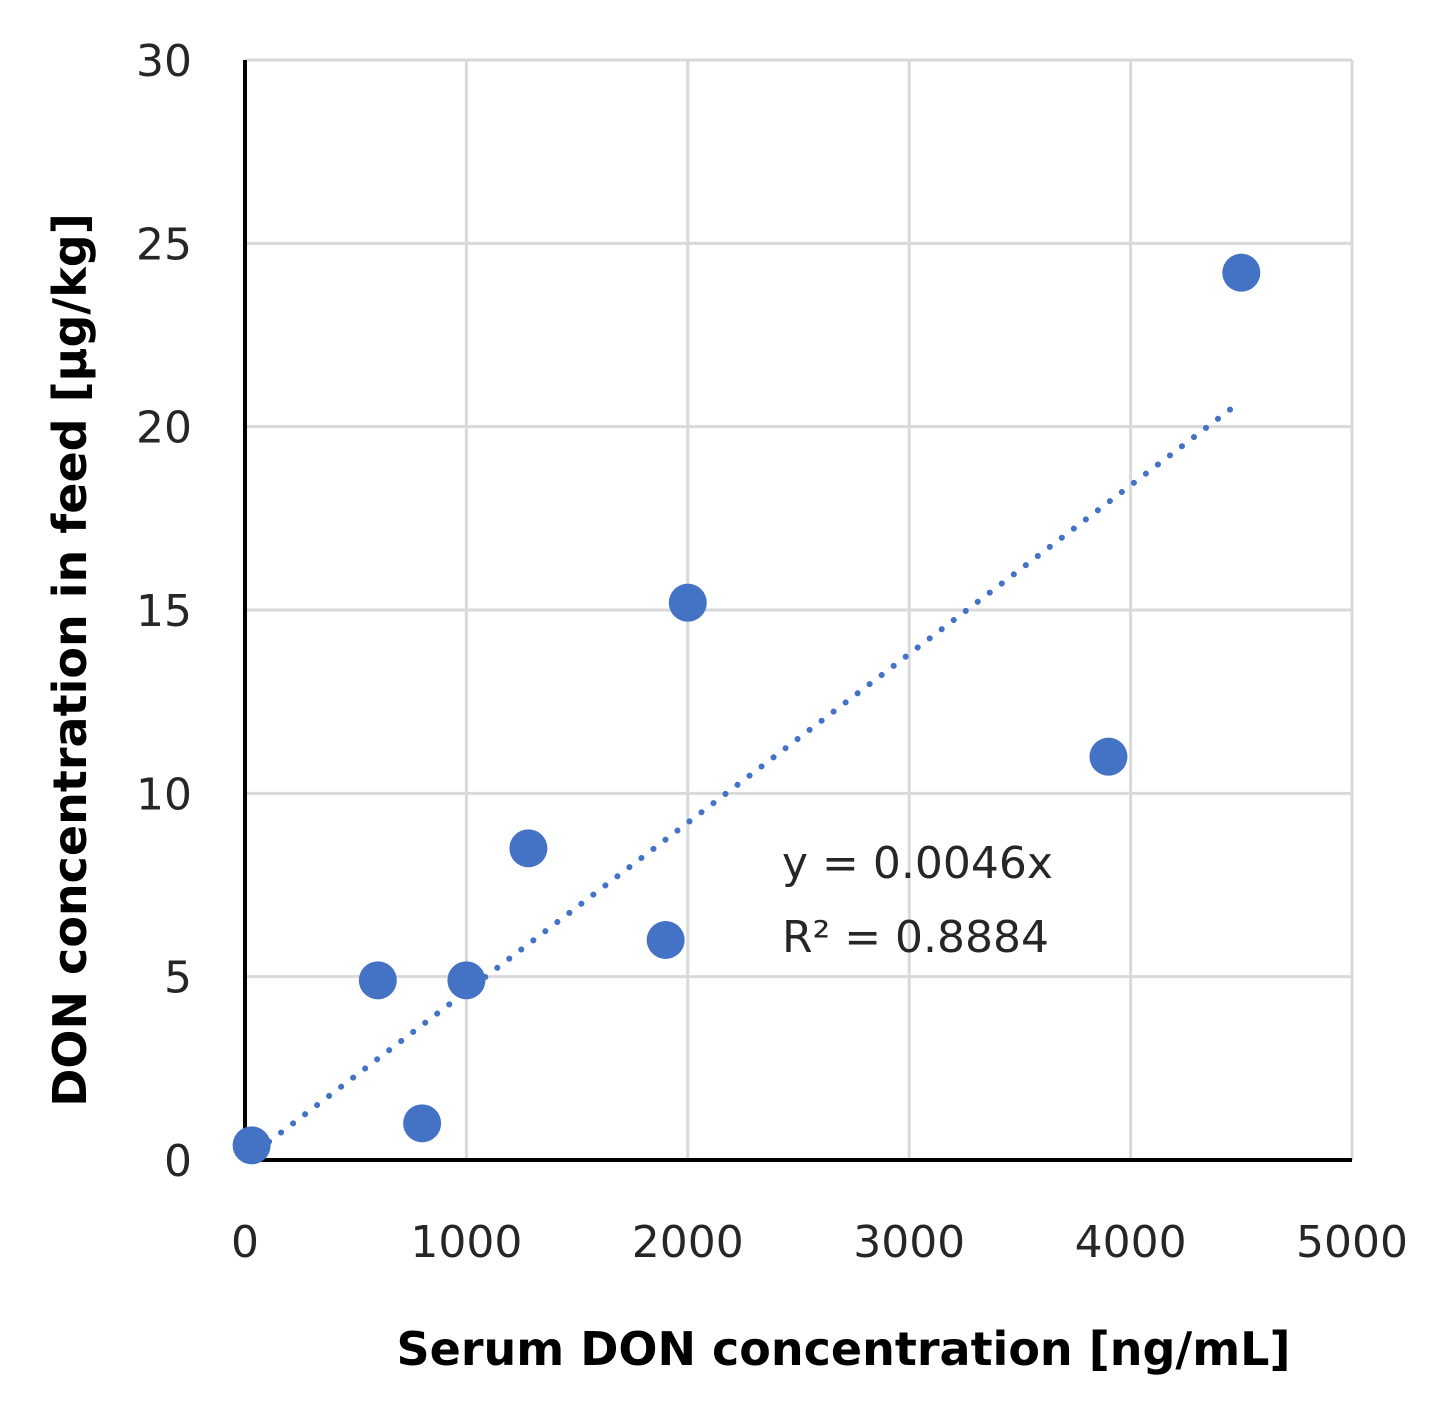 This screenshot has height=1419, width=1451. Describe the element at coordinates (909, 1242) in the screenshot. I see `x-tick-label: 3000` at that location.